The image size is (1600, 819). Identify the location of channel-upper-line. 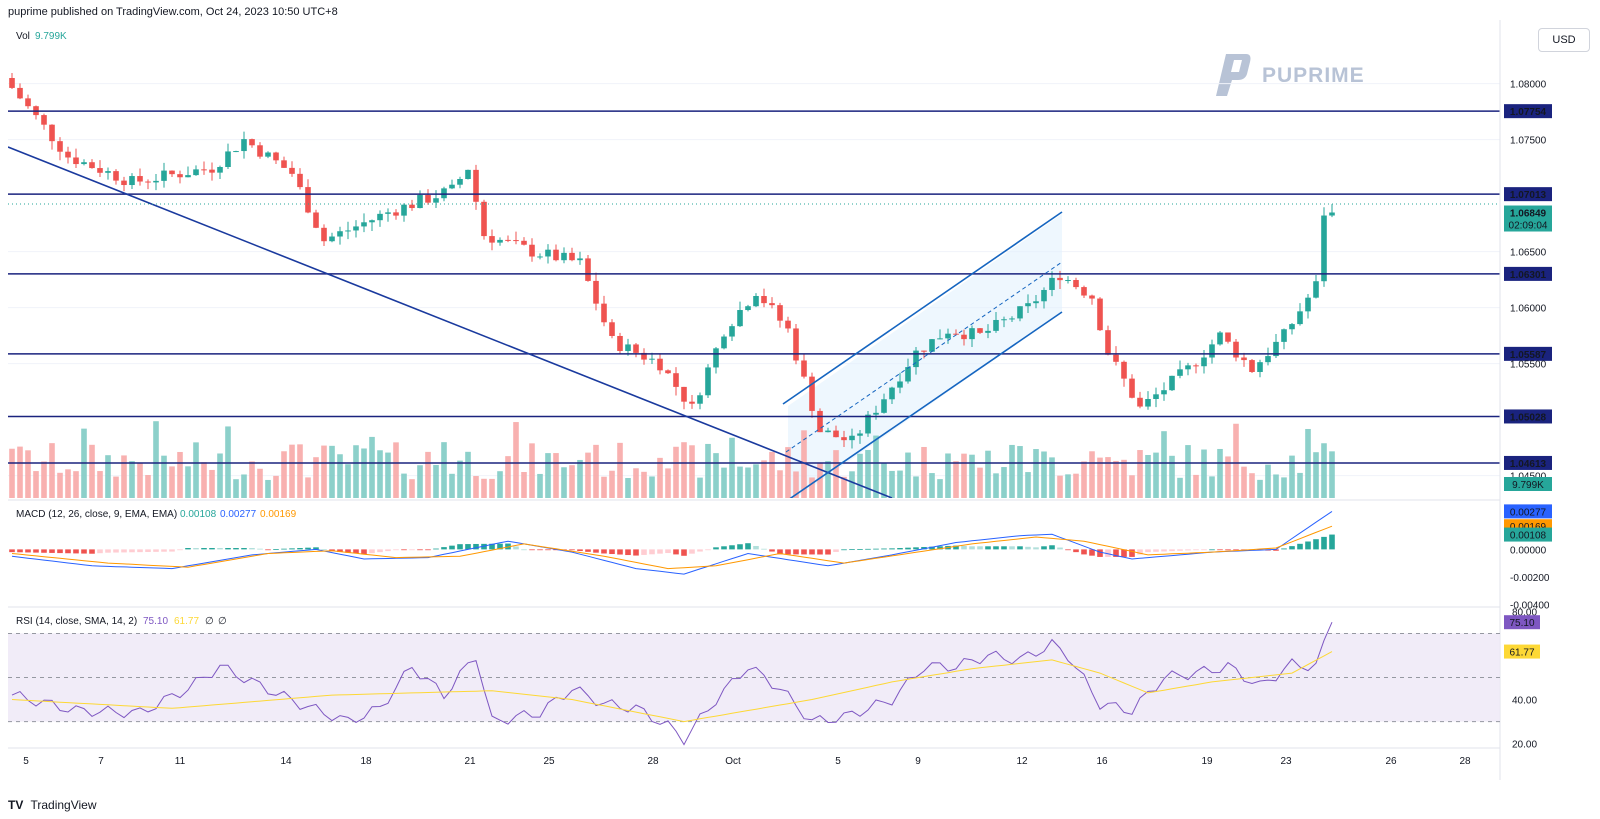
(922, 308).